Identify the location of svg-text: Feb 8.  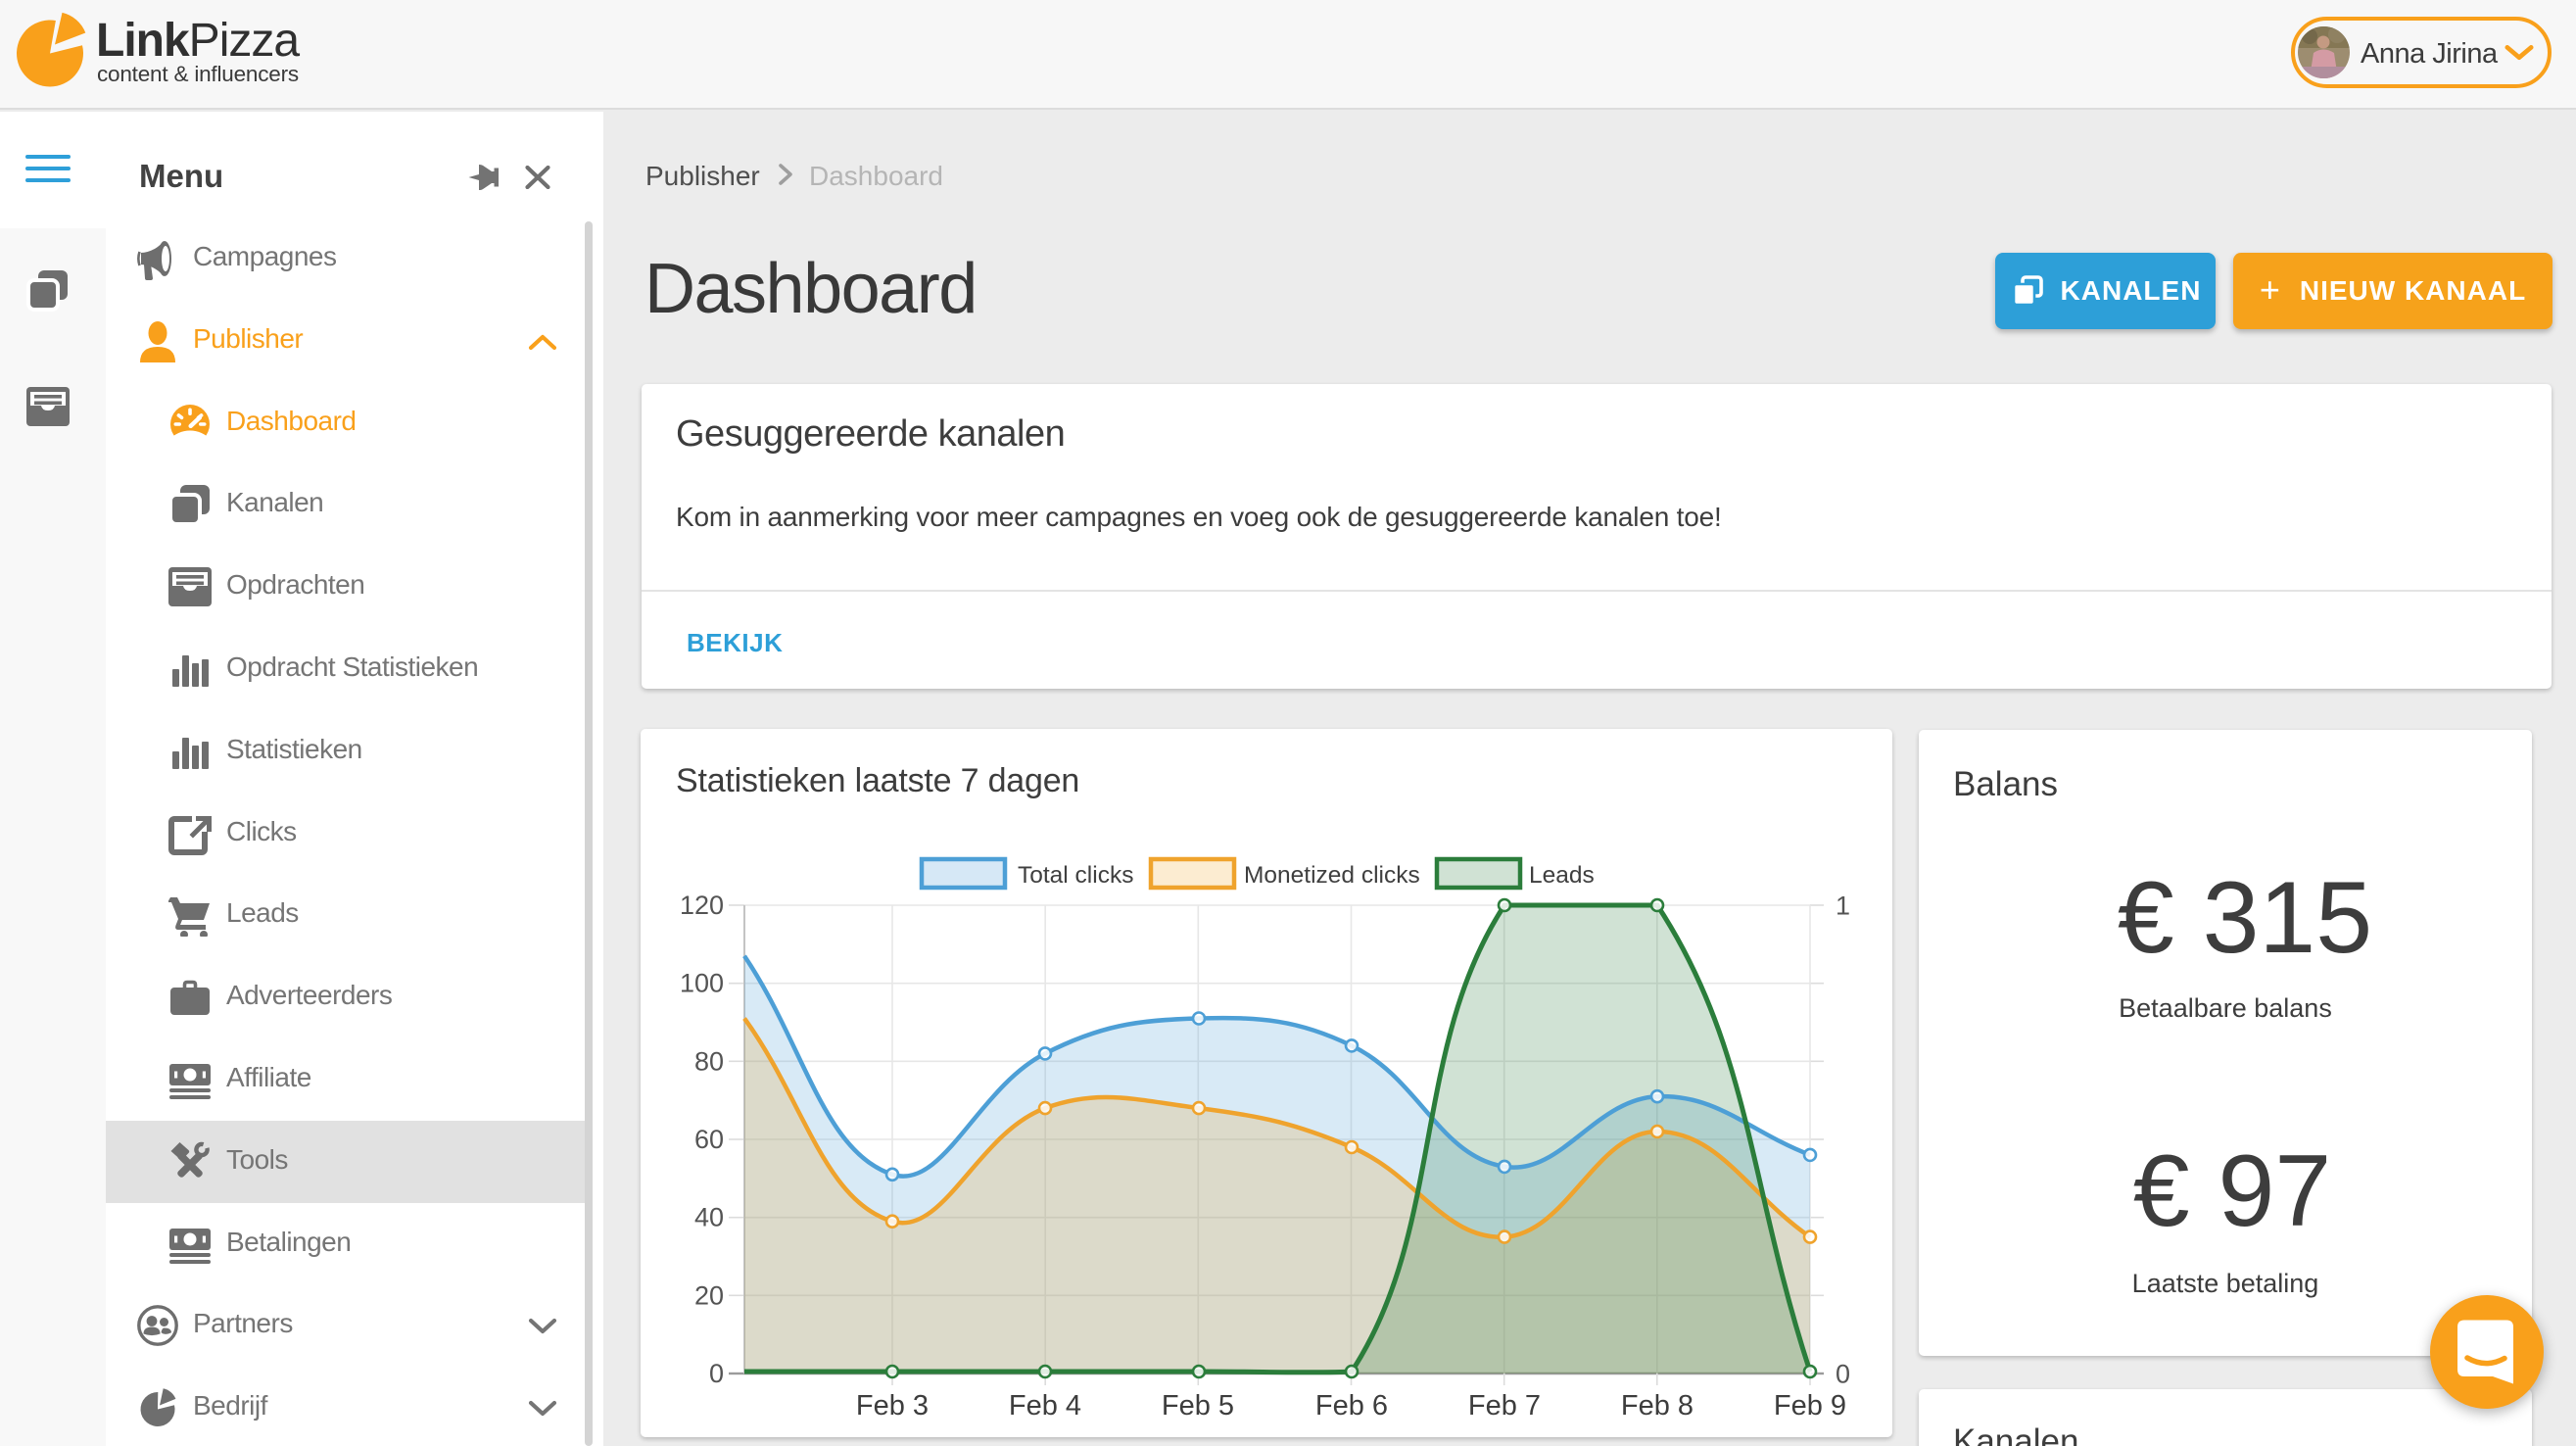
(1657, 1406).